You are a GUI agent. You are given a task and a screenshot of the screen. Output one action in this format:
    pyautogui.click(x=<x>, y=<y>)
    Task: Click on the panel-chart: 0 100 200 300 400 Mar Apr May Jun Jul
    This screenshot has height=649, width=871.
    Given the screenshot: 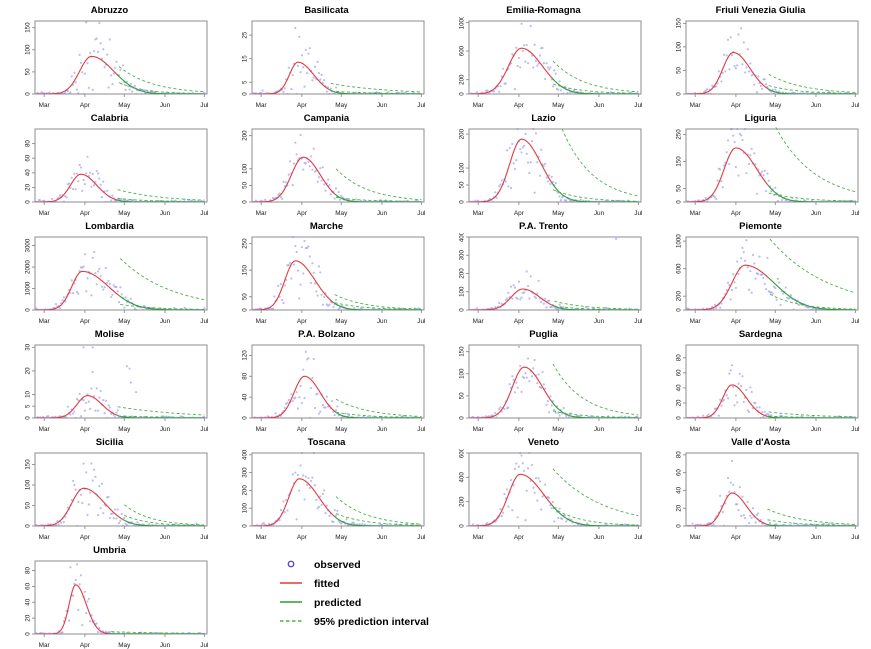 What is the action you would take?
    pyautogui.click(x=551, y=279)
    